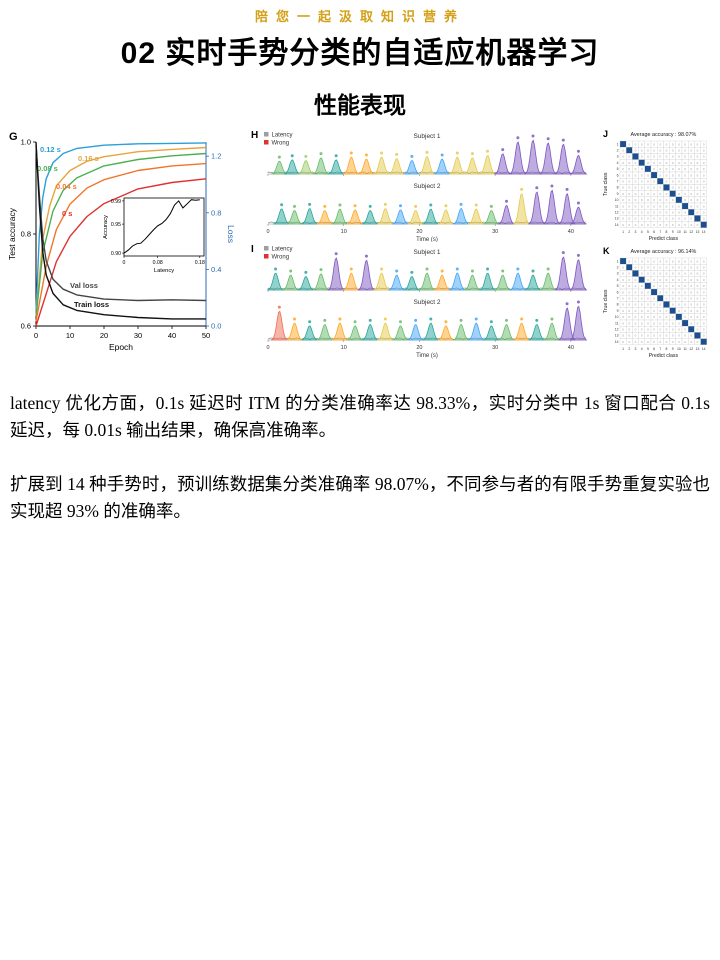 The height and width of the screenshot is (960, 720). Describe the element at coordinates (106, 227) in the screenshot. I see `svg-text: Accuracy` at that location.